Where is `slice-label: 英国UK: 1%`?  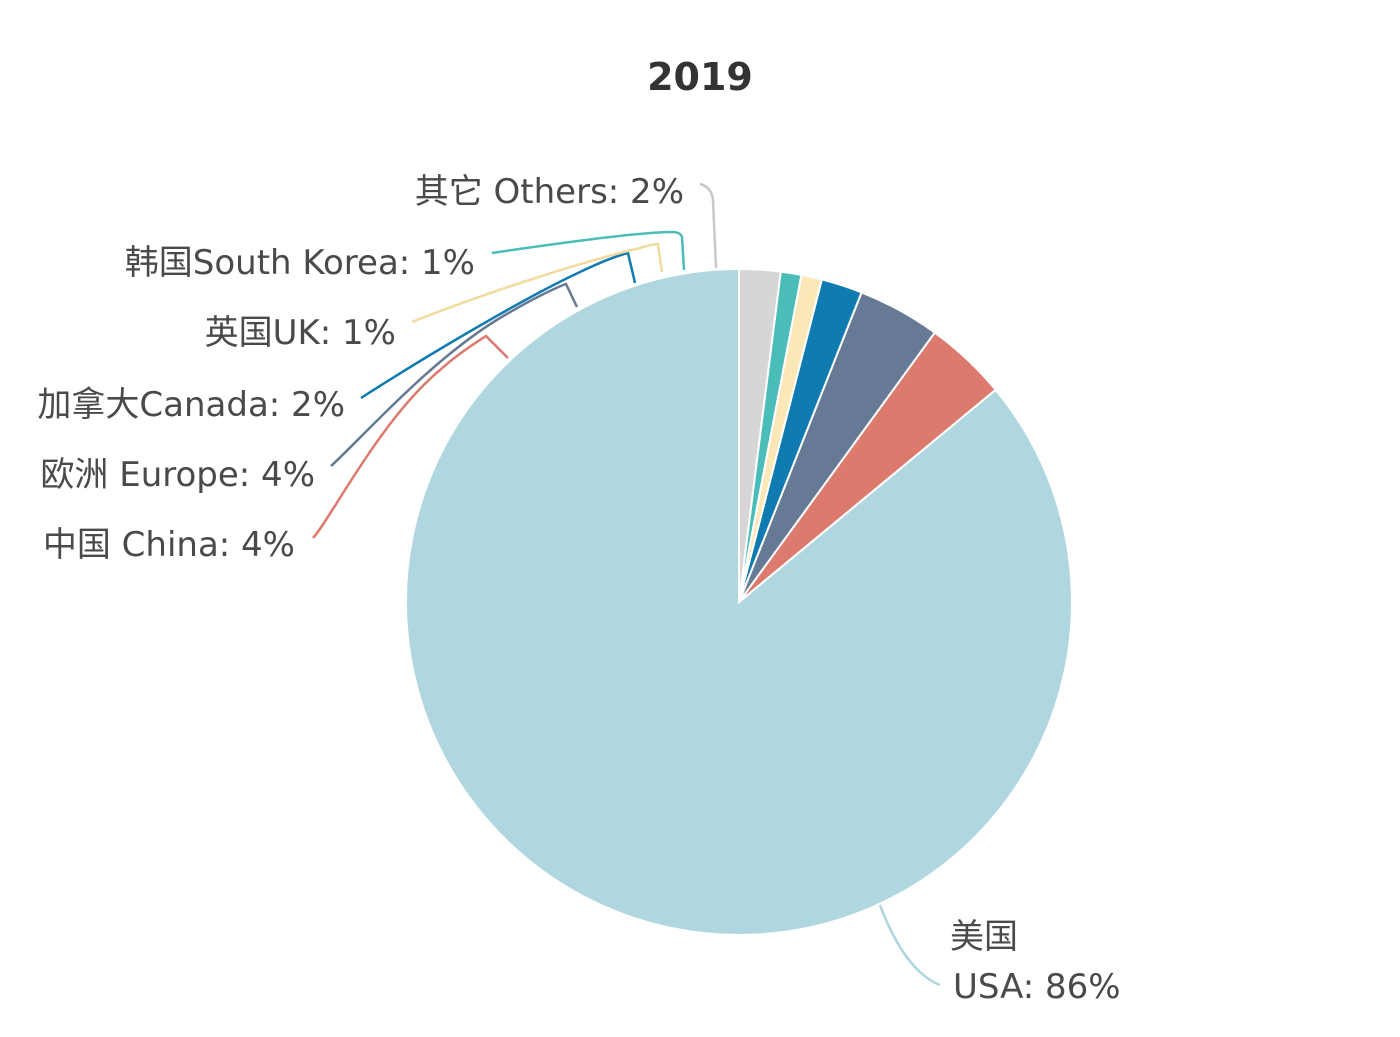
slice-label: 英国UK: 1% is located at coordinates (300, 333).